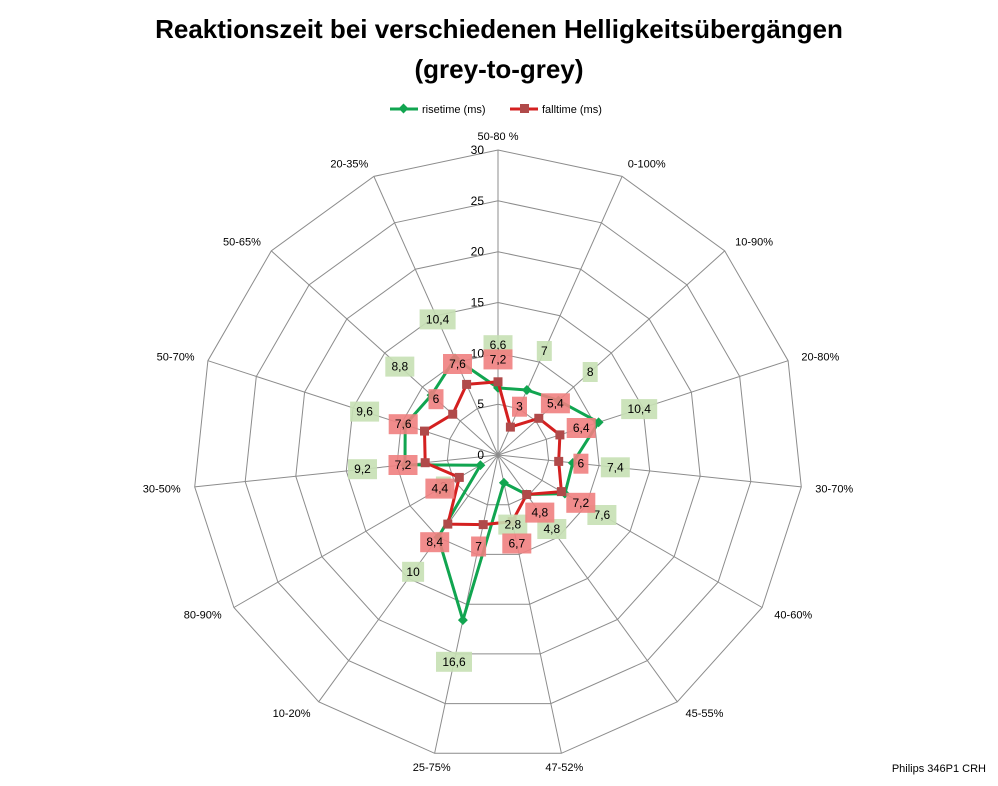 This screenshot has height=786, width=998. I want to click on data-label-text: 3, so click(519, 407).